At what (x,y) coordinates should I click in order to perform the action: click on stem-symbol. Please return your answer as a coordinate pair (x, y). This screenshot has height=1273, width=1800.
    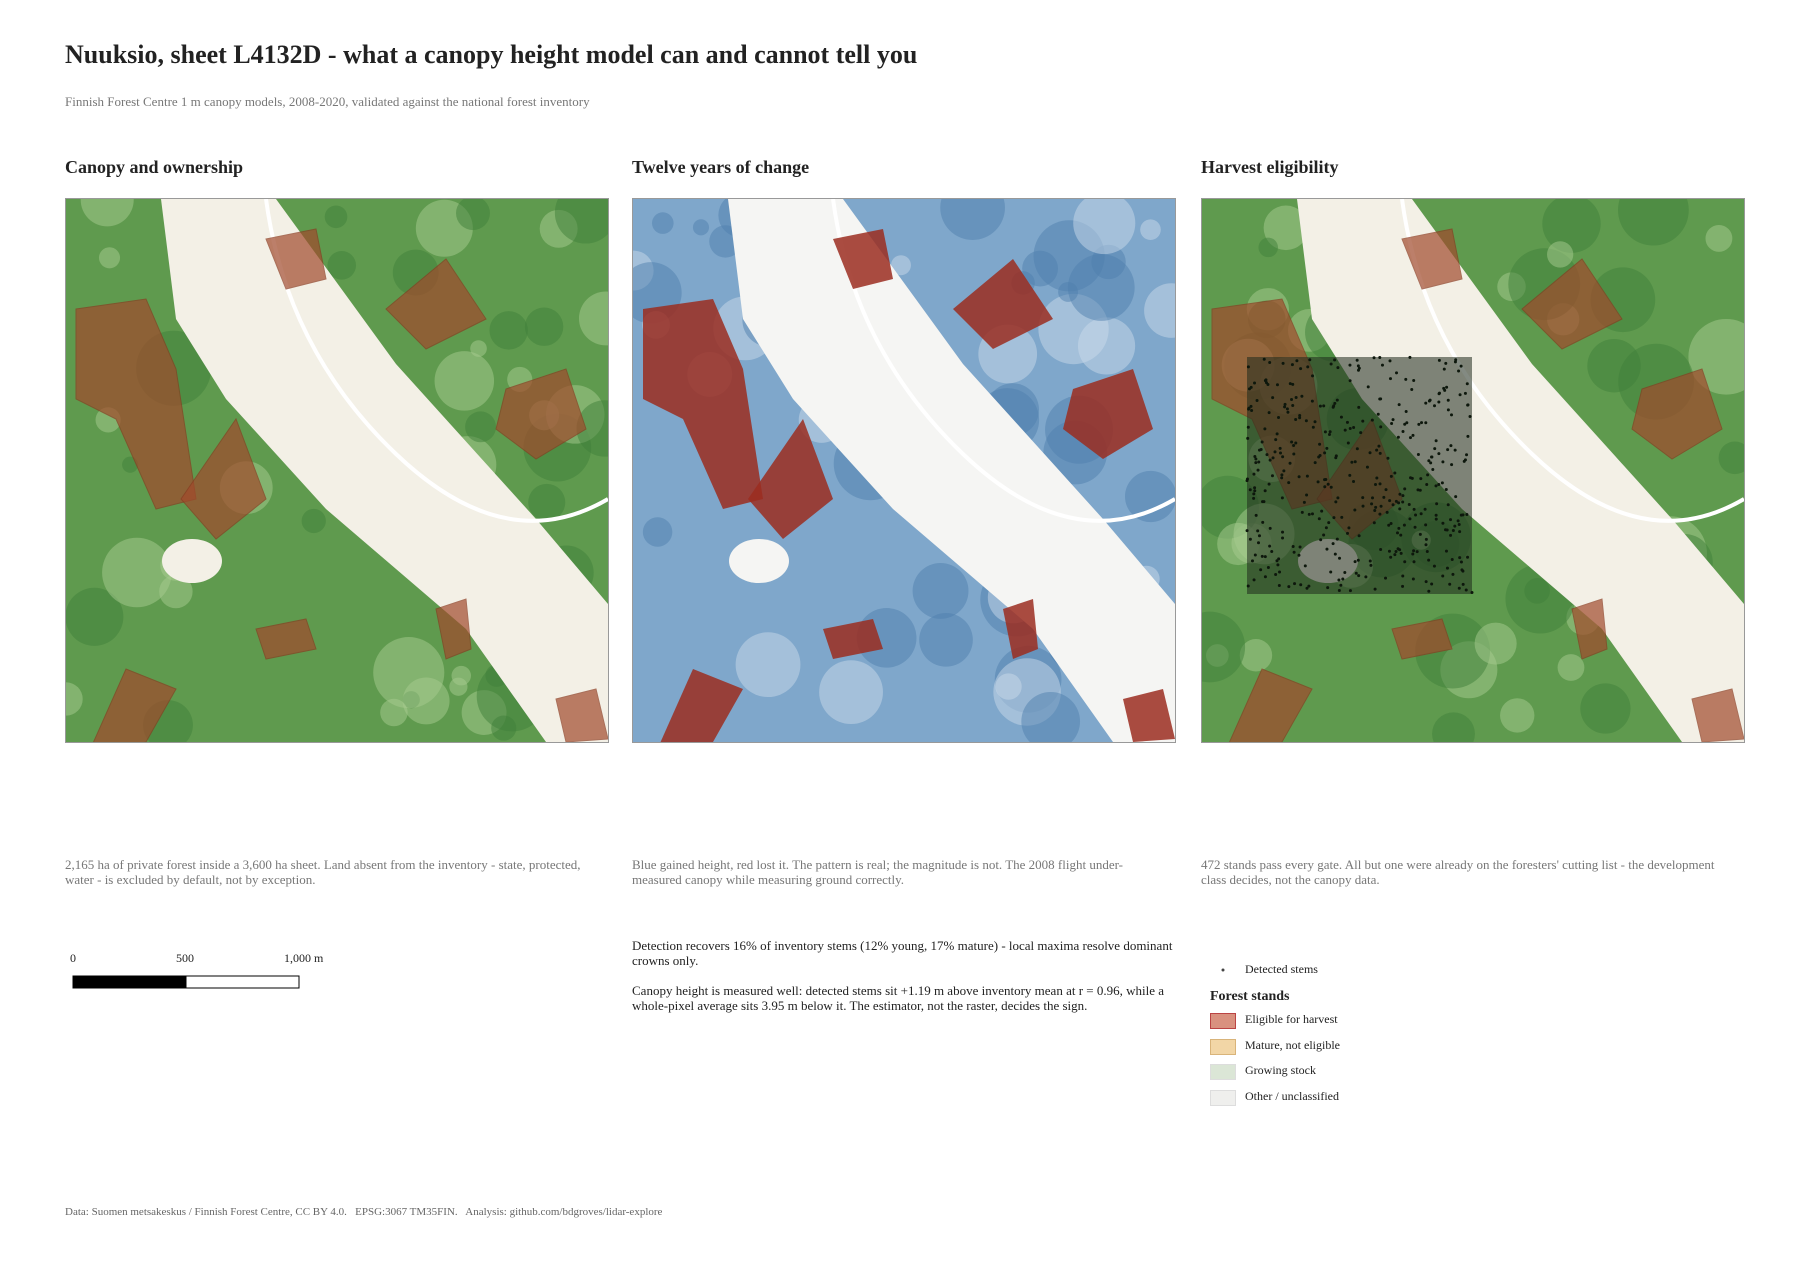
    Looking at the image, I should click on (1223, 970).